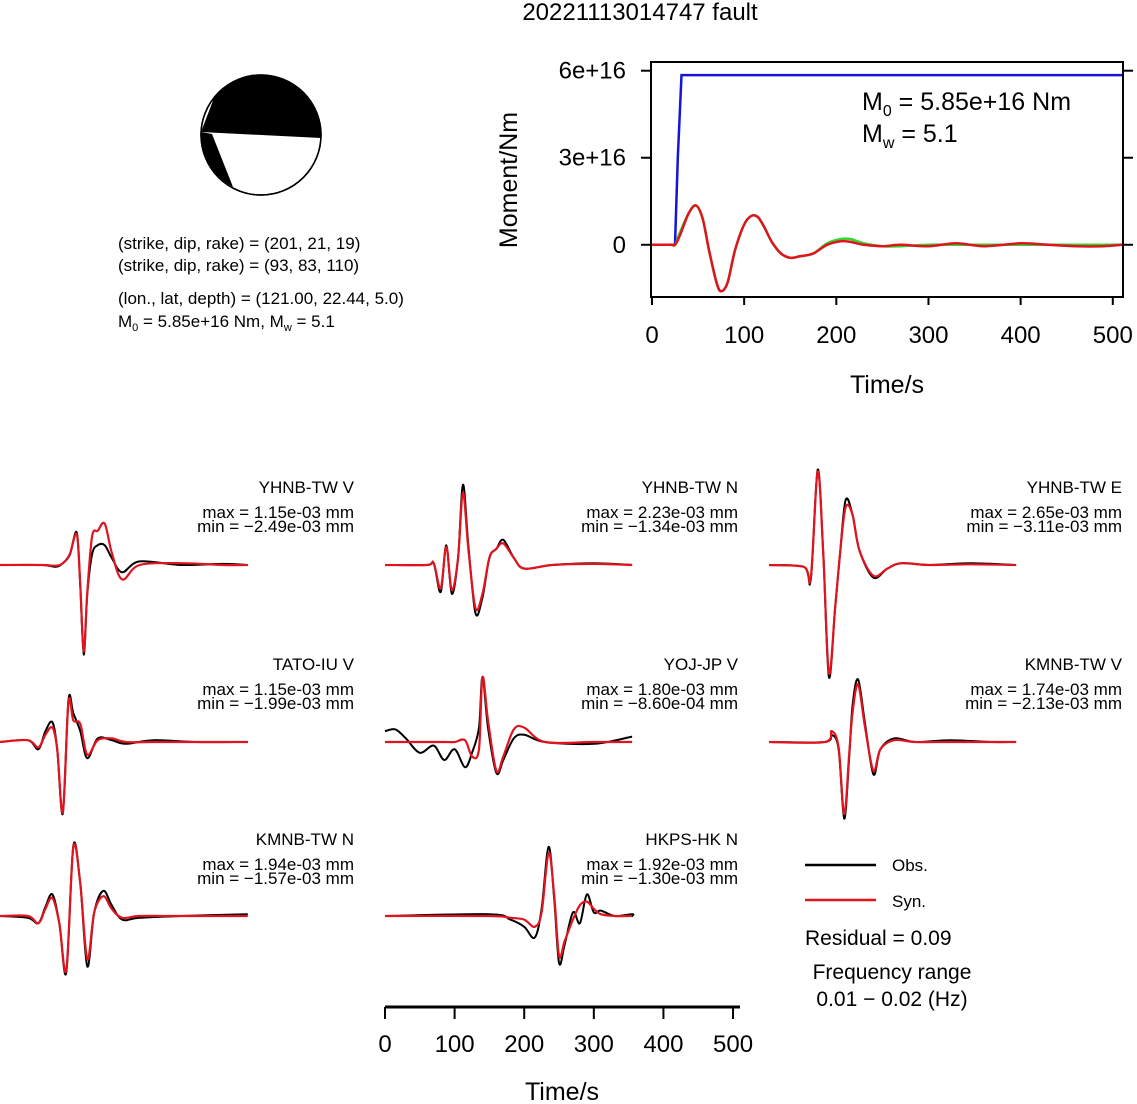 The image size is (1137, 1104). I want to click on amplitude-min: min = −1.30e-03 mm, so click(659, 878).